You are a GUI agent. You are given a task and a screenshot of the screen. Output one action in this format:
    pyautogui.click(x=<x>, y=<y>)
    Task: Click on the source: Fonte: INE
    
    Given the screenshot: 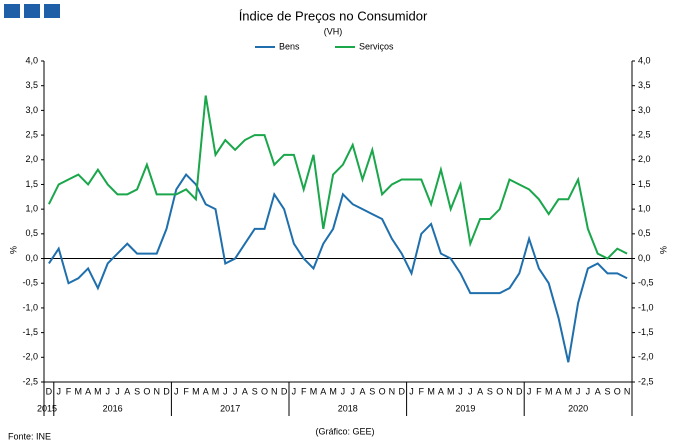 What is the action you would take?
    pyautogui.click(x=29, y=436)
    